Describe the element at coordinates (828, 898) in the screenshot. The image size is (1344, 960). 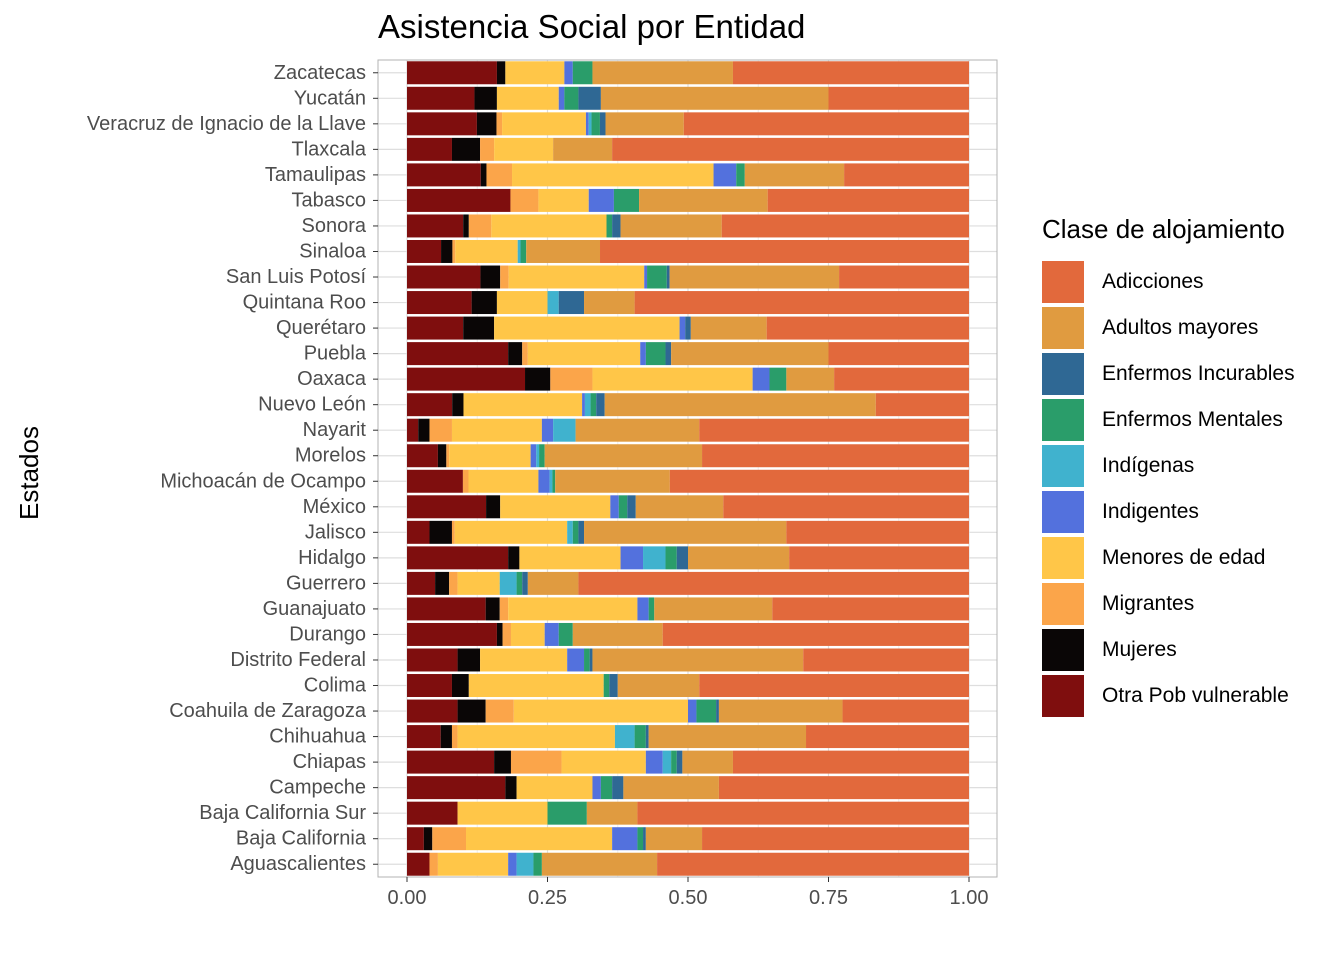
I see `x-tick-label: 0.75` at that location.